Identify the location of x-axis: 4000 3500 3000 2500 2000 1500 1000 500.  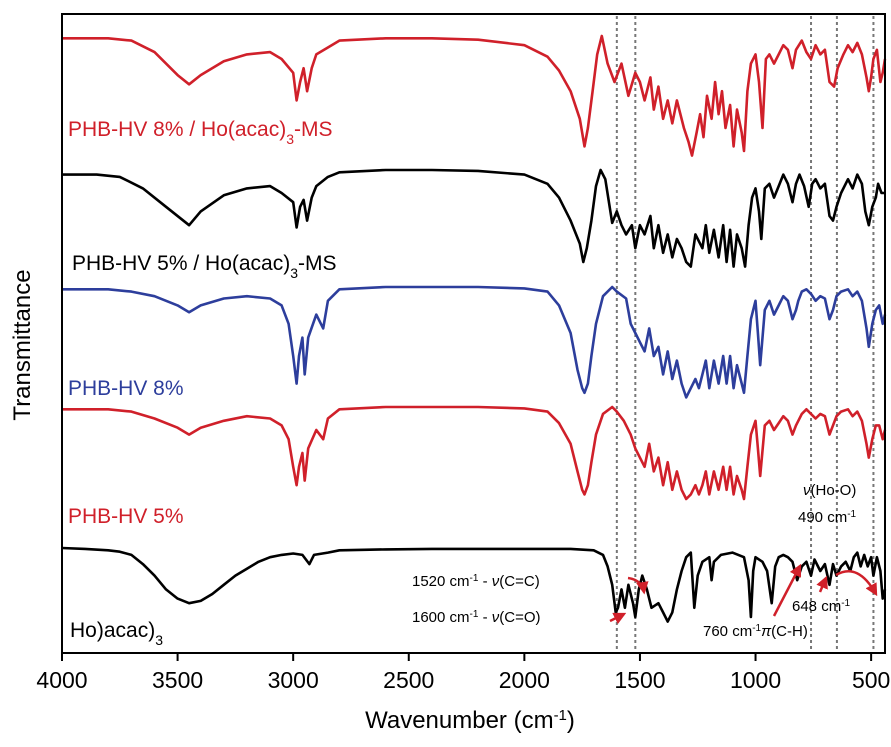
(463, 673).